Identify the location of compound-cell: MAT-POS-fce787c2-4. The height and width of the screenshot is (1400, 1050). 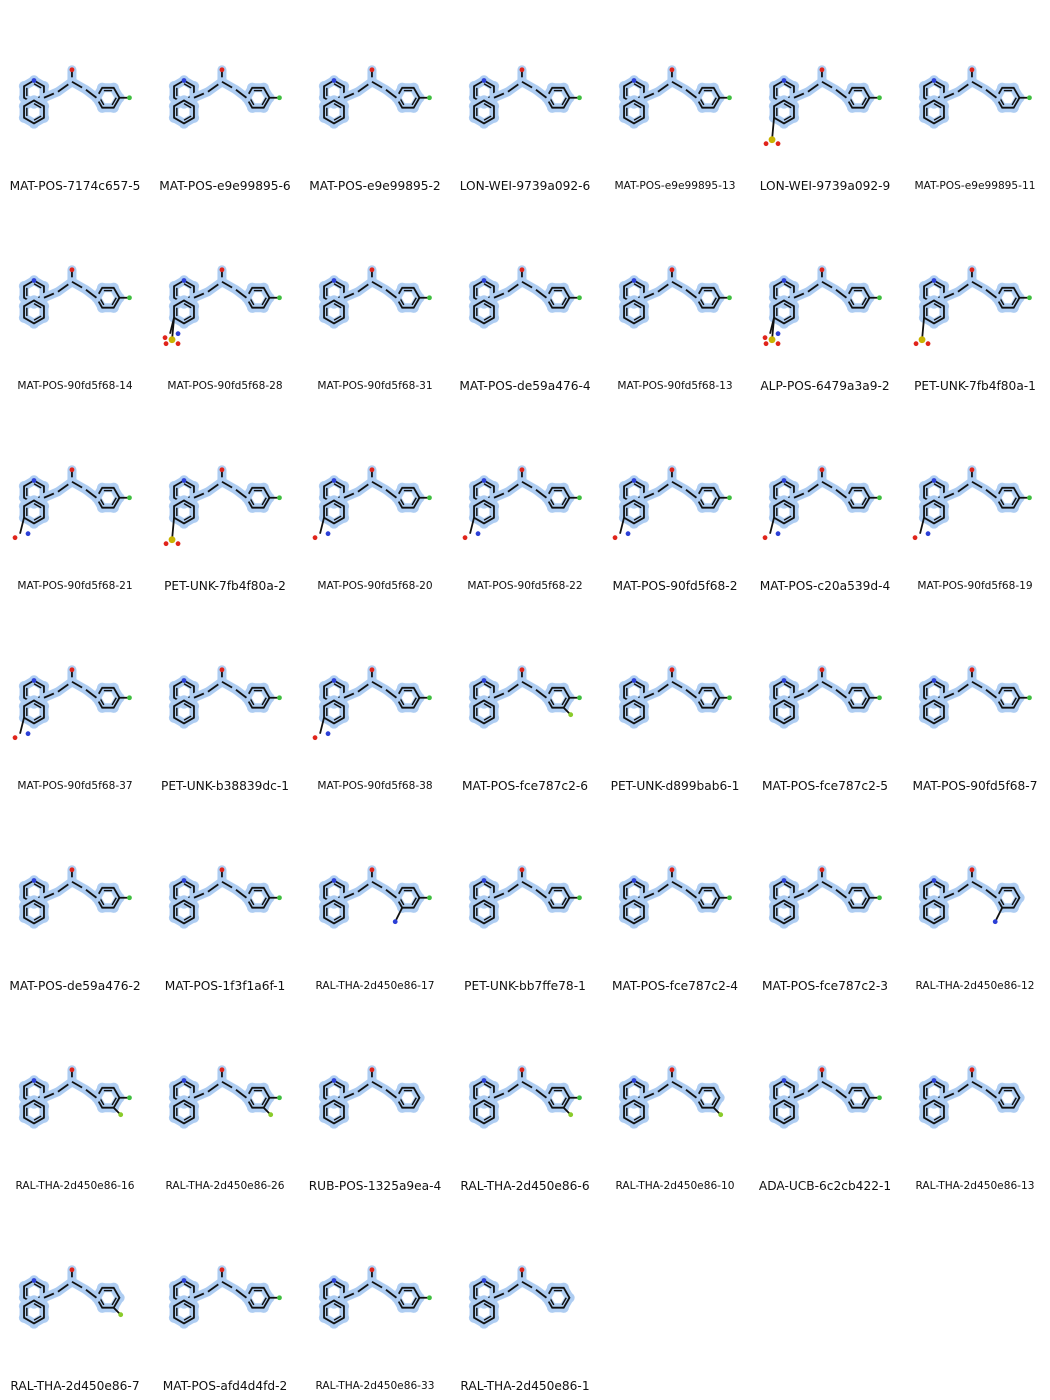
(675, 900).